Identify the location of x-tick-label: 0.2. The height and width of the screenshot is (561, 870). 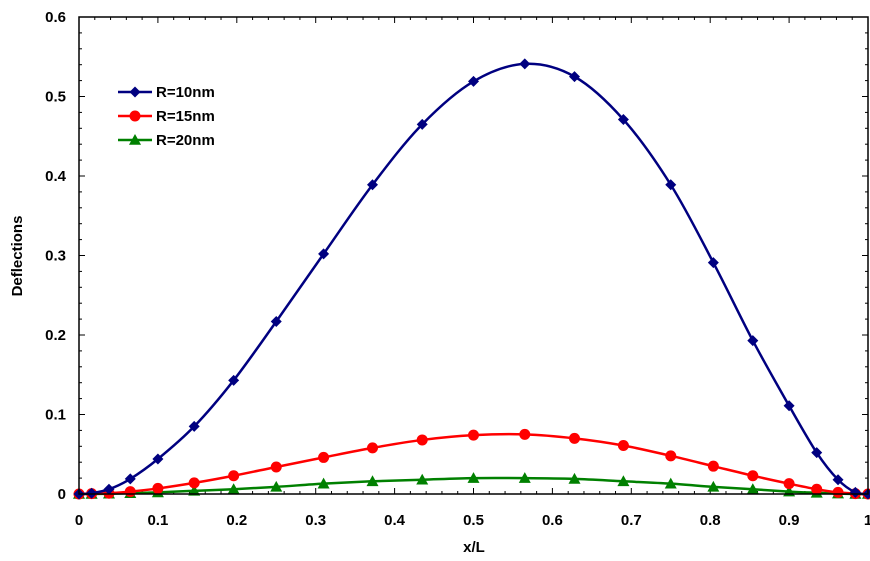
(236, 520).